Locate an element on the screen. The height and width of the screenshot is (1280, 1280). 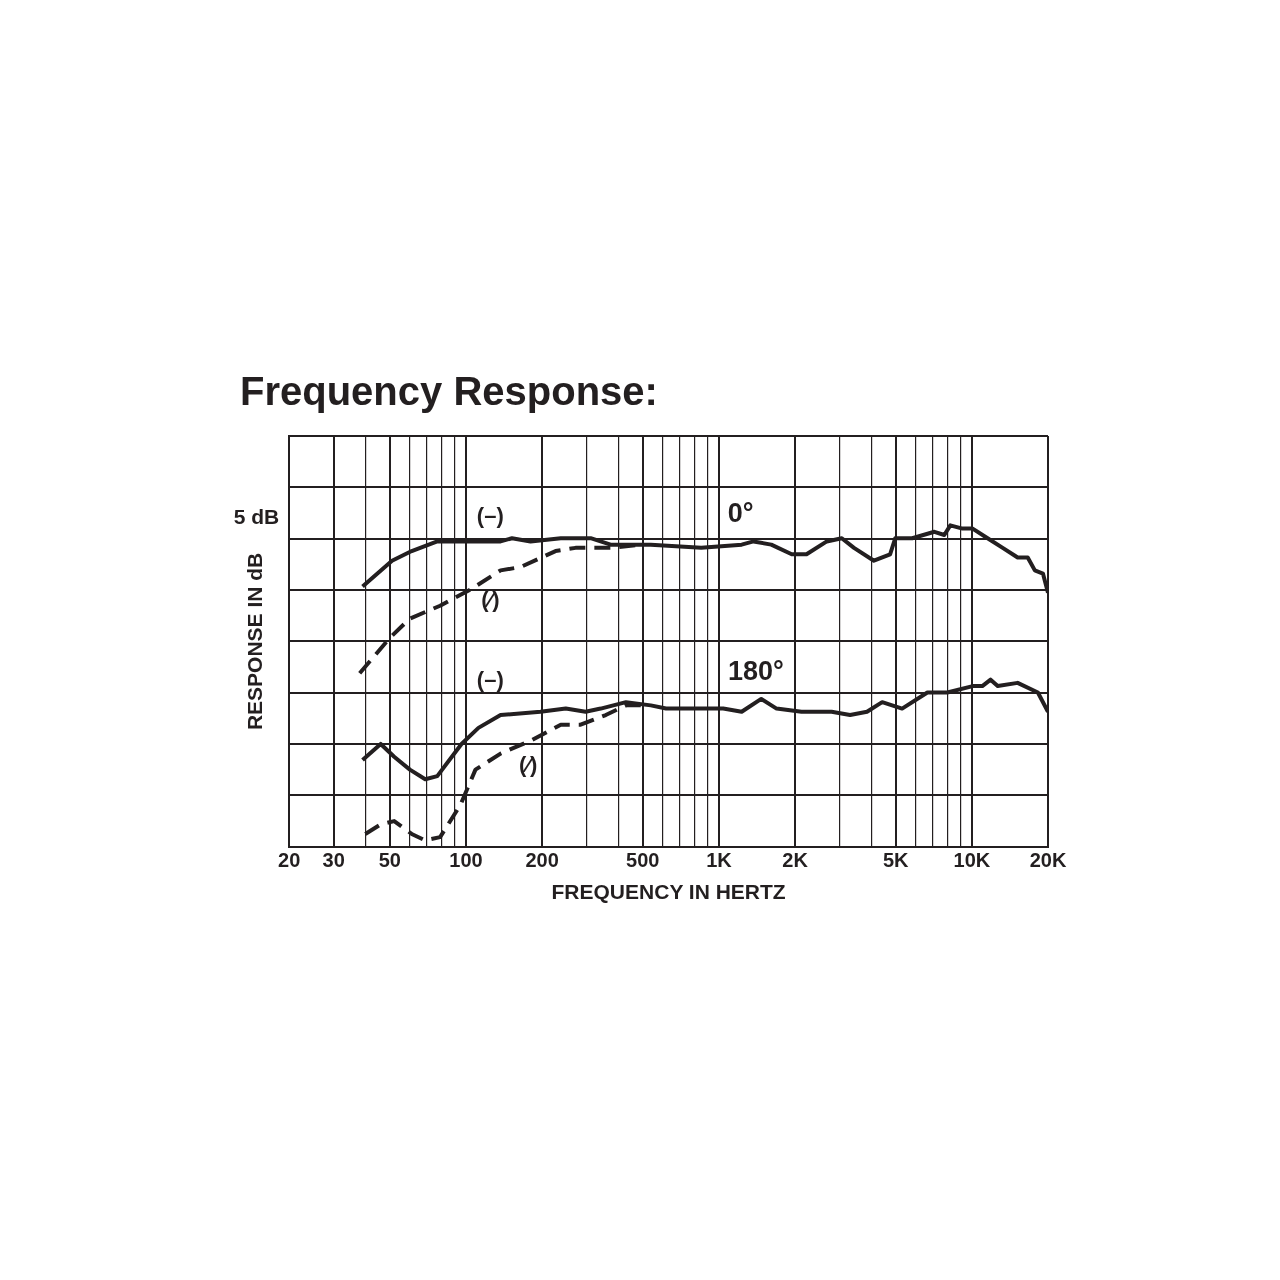
x-tick-label: 2K is located at coordinates (795, 860).